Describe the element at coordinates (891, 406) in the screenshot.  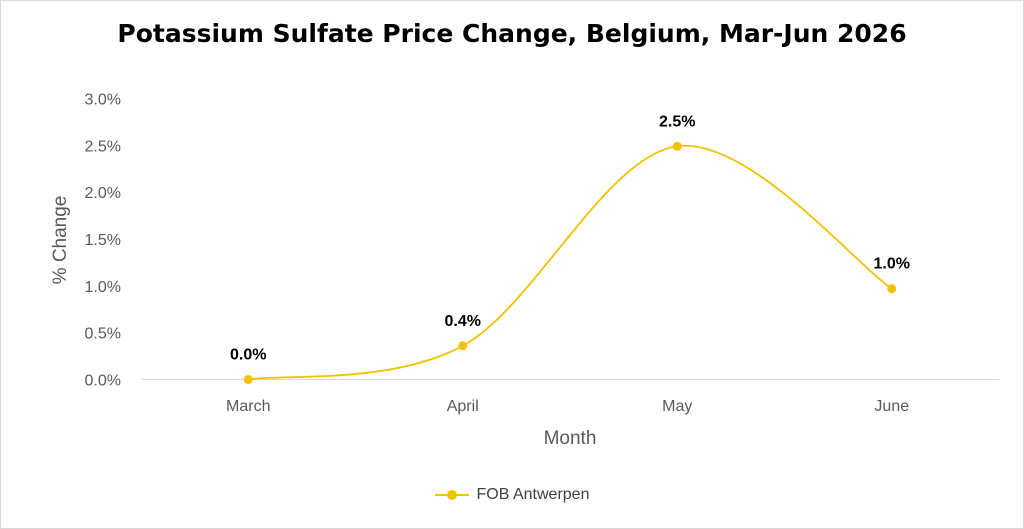
I see `x-tick-label: June` at that location.